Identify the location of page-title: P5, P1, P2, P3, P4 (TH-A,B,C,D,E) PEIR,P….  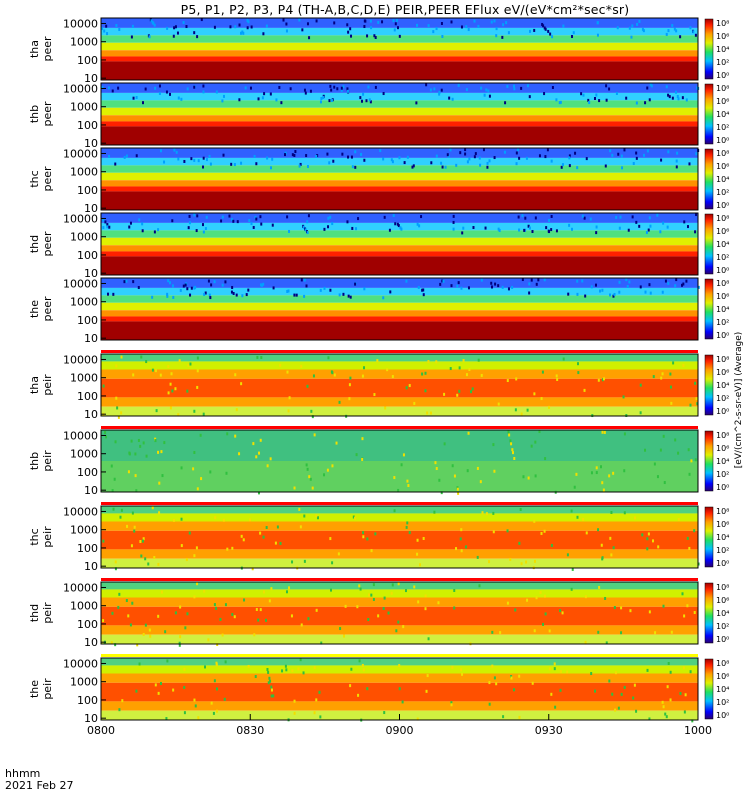
(405, 9).